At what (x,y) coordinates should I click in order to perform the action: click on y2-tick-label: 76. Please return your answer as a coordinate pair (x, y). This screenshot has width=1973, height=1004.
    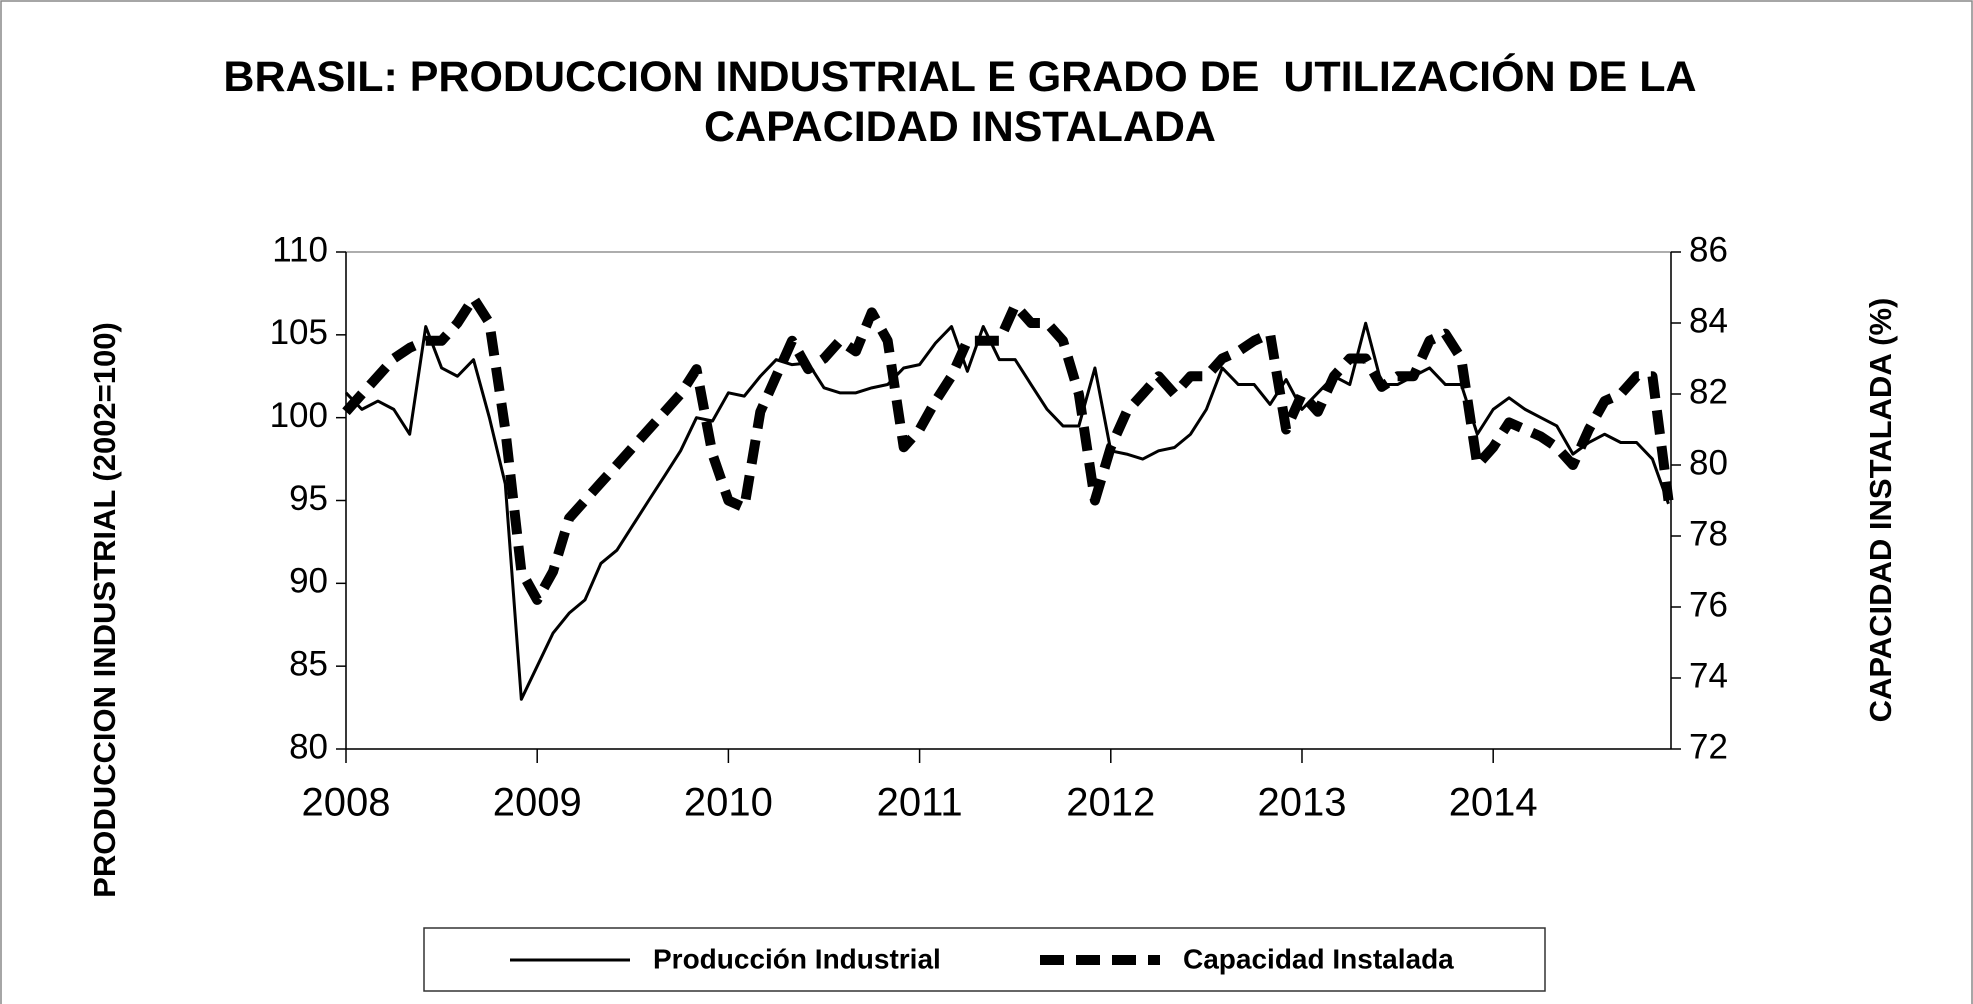
    Looking at the image, I should click on (1708, 604).